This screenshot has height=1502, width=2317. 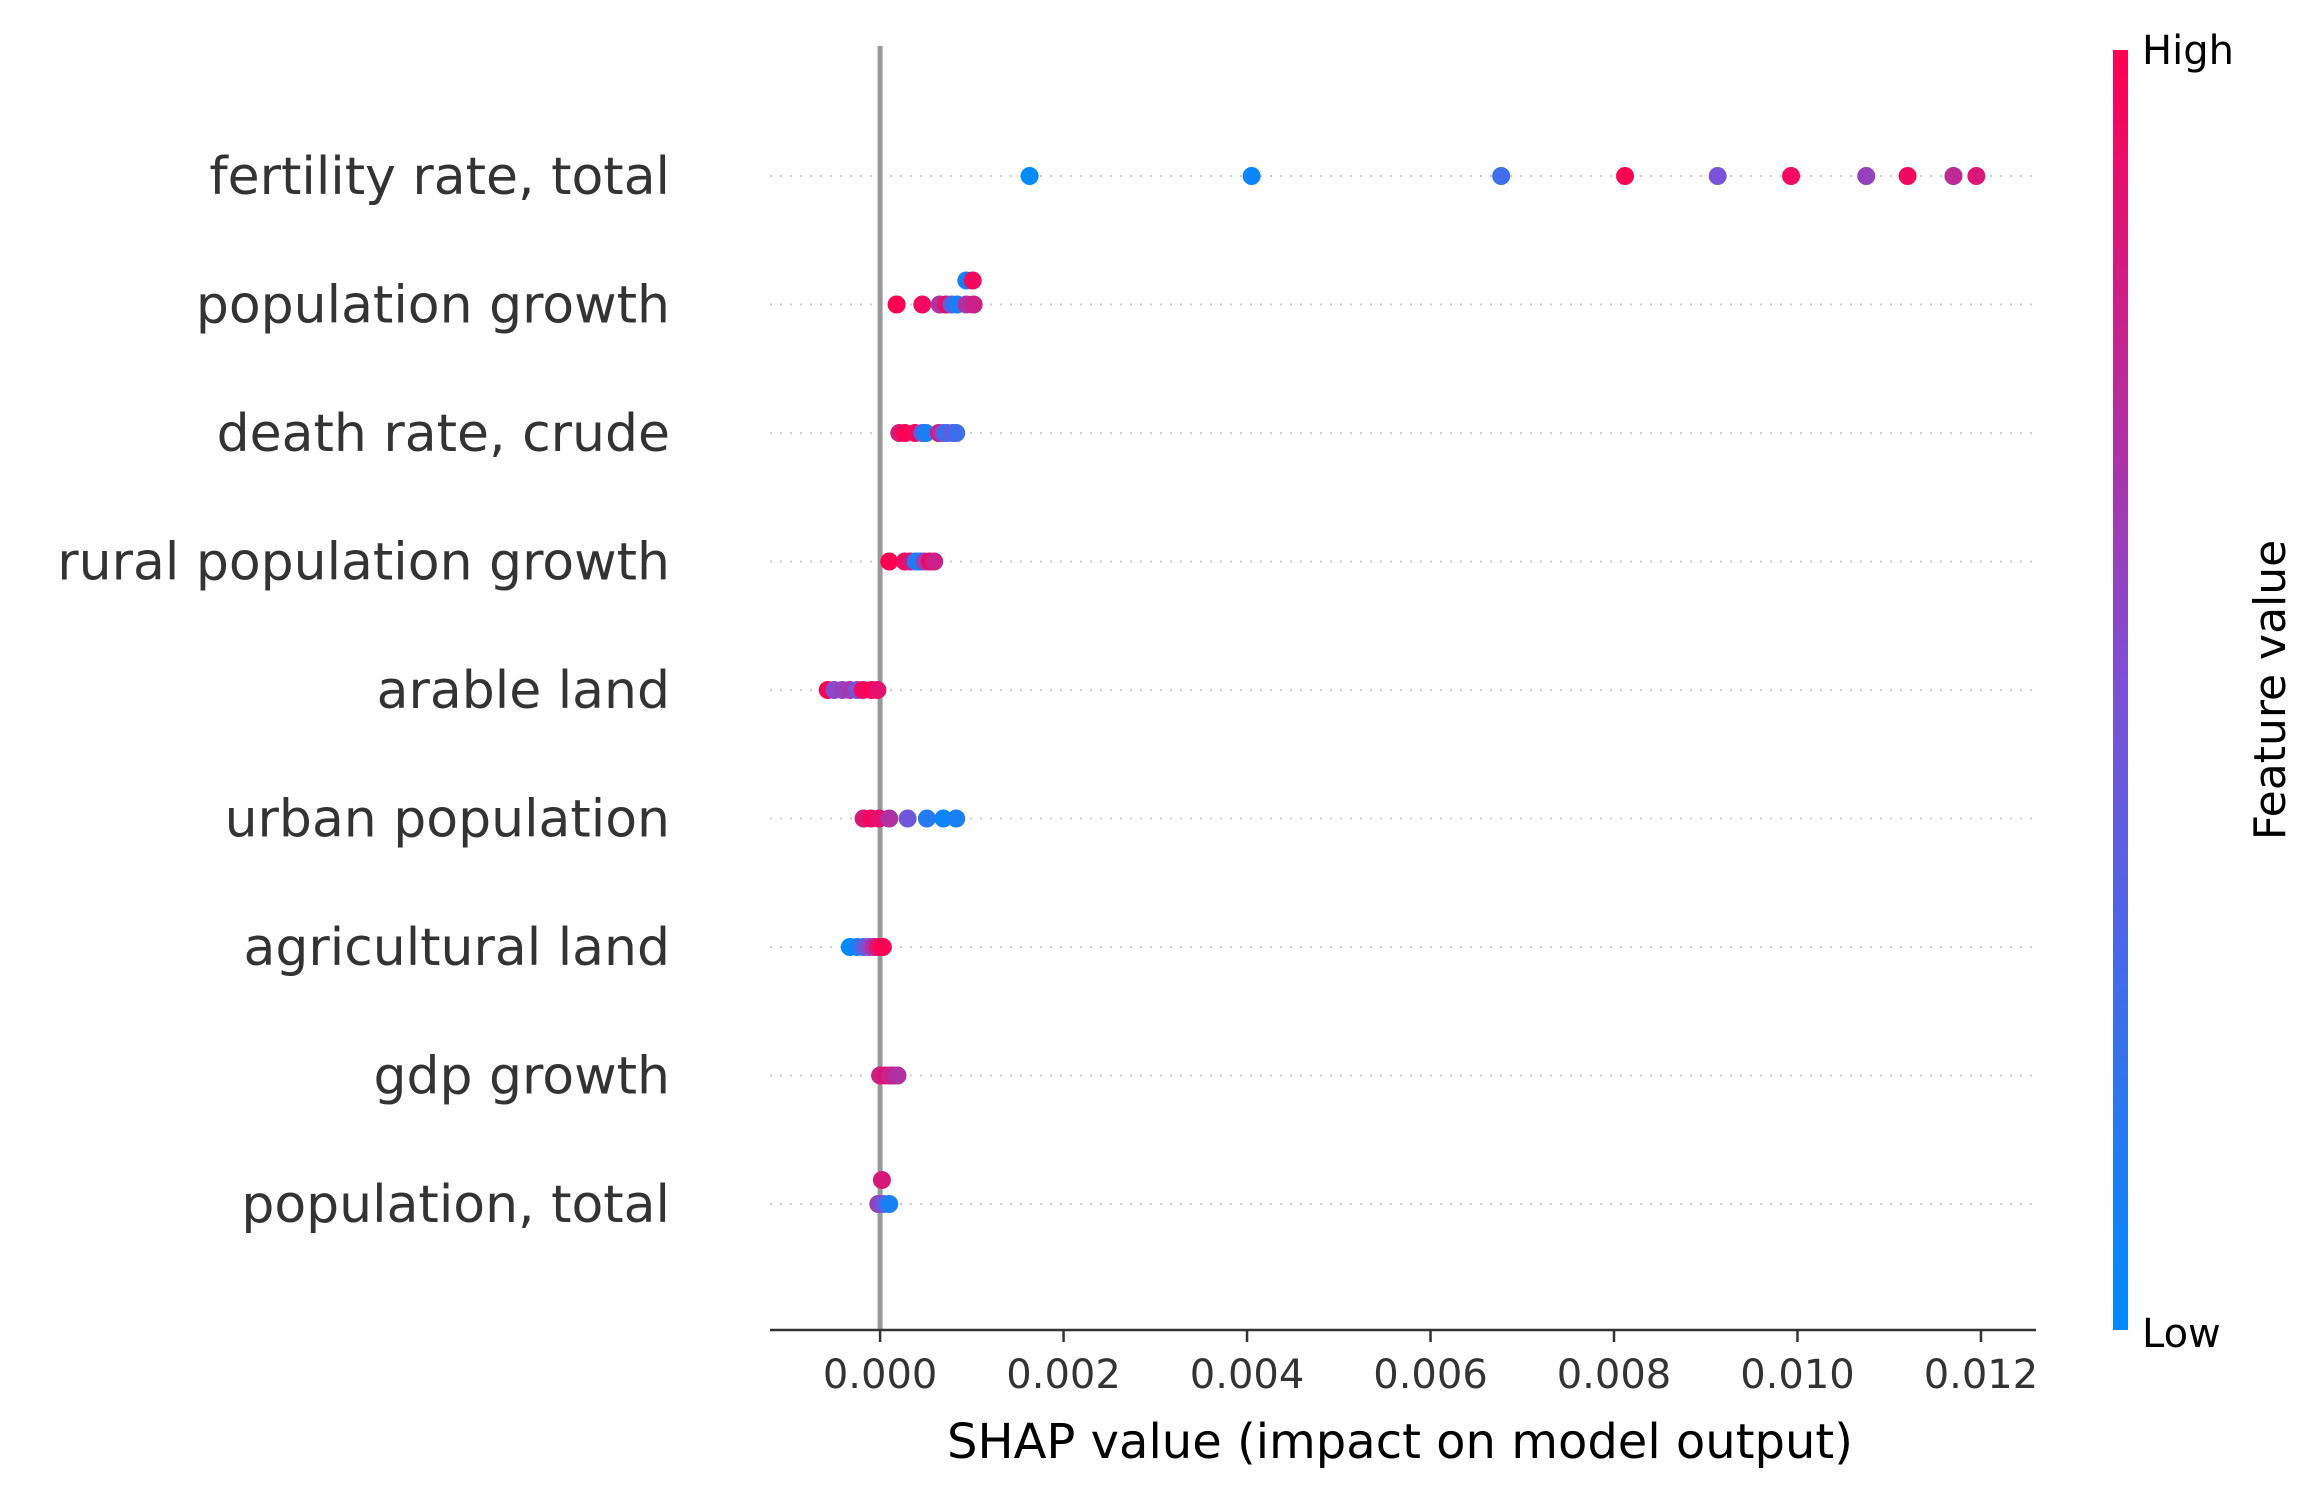 What do you see at coordinates (2120, 690) in the screenshot?
I see `colorbar` at bounding box center [2120, 690].